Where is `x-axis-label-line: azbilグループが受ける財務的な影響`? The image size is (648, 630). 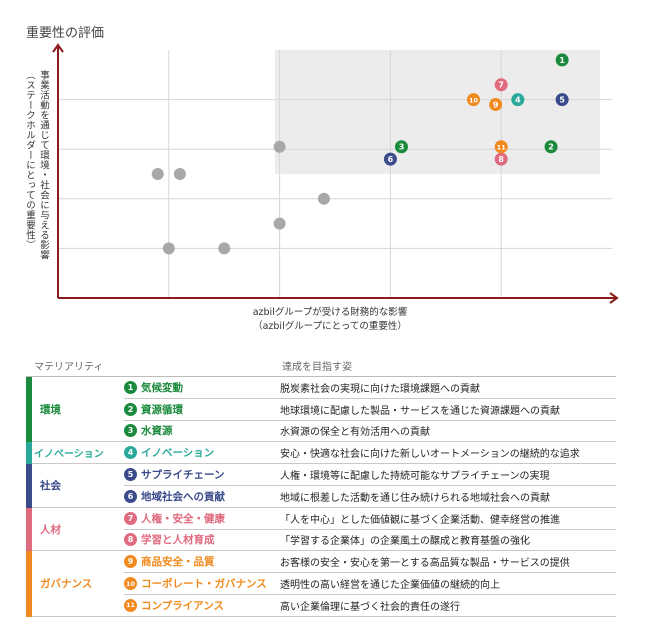 x-axis-label-line: azbilグループが受ける財務的な影響 is located at coordinates (330, 312).